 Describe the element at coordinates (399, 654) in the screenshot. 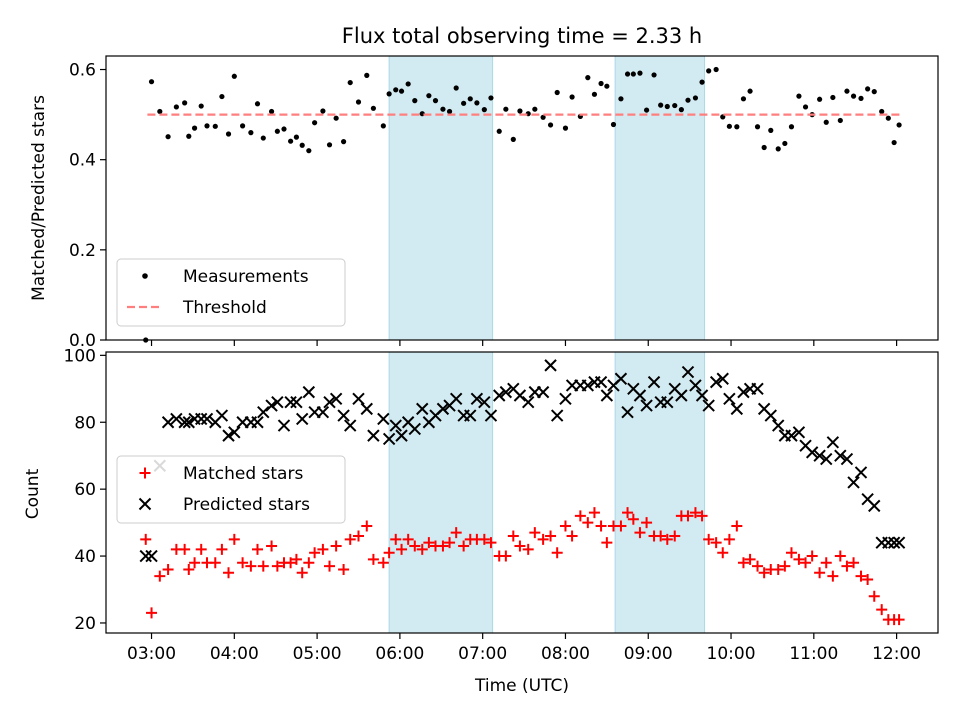

I see `count-x-tick-label-3: 06:00` at that location.